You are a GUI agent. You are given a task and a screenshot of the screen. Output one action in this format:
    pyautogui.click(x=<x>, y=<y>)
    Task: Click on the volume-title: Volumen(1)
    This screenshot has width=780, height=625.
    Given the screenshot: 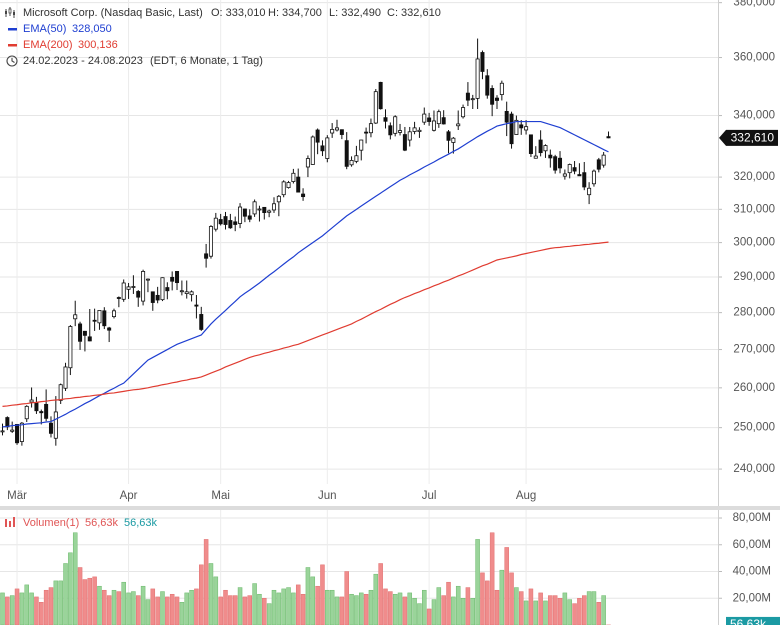 What is the action you would take?
    pyautogui.click(x=51, y=523)
    